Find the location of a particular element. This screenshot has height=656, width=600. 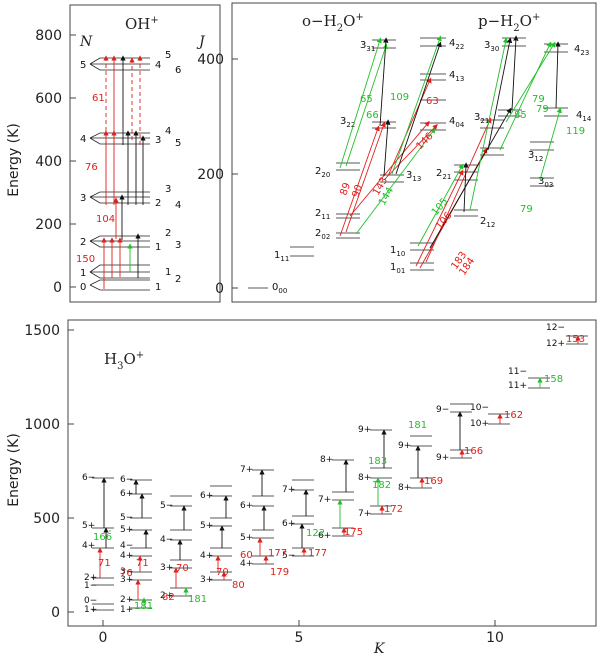

svg-text: 146 is located at coordinates (424, 141).